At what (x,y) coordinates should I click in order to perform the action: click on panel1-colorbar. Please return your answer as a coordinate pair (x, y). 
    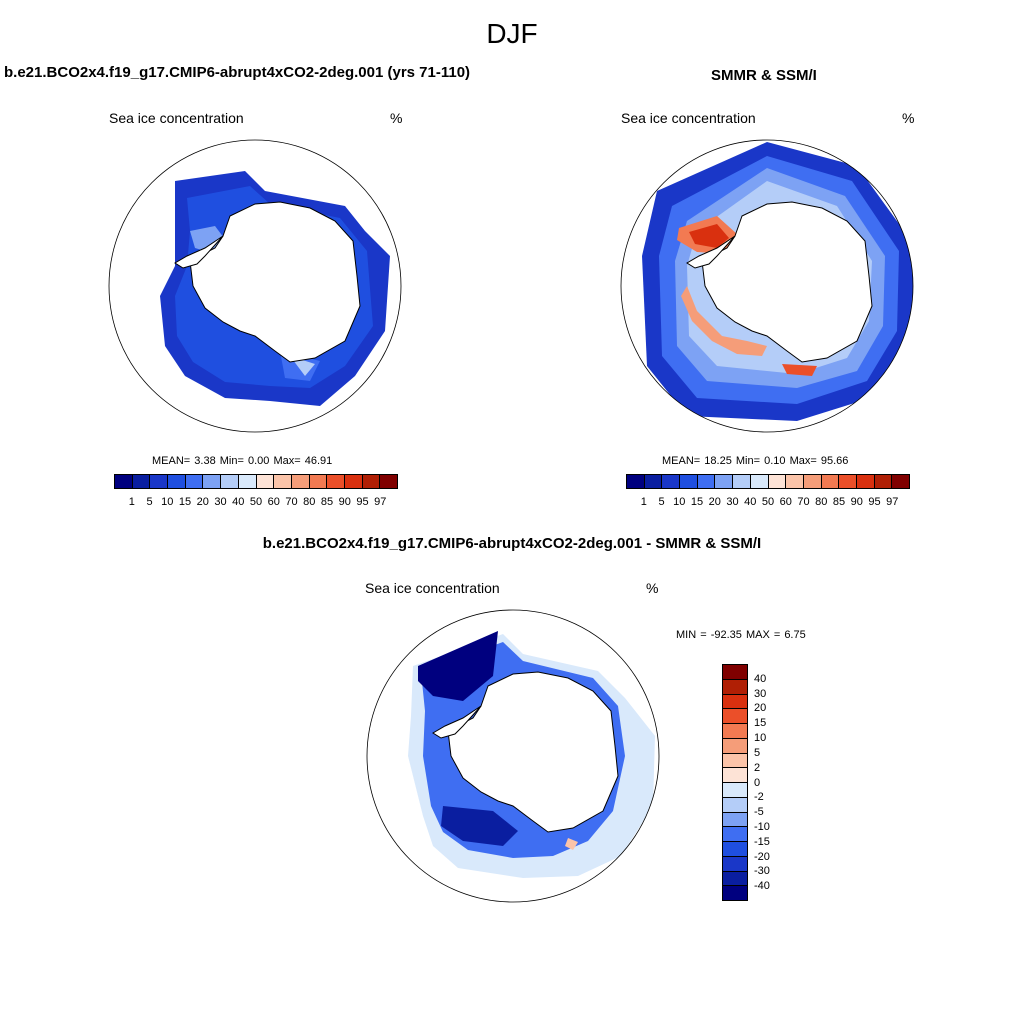
    Looking at the image, I should click on (256, 481).